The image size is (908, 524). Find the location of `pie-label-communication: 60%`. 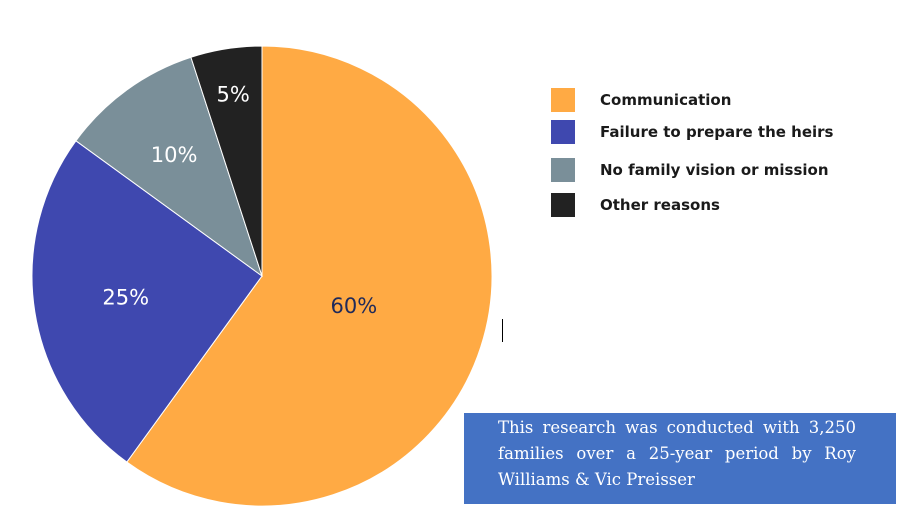

pie-label-communication: 60% is located at coordinates (354, 306).